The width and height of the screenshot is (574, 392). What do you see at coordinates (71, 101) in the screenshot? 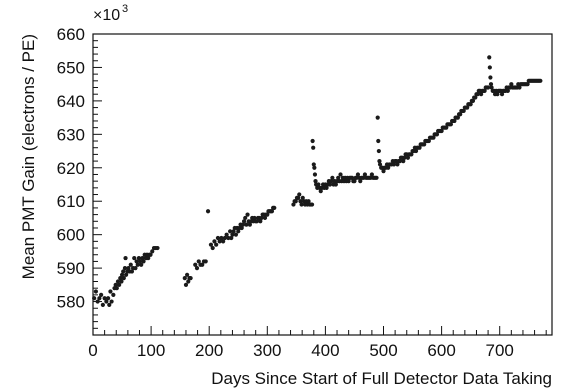
I see `y-tick-label: 640` at bounding box center [71, 101].